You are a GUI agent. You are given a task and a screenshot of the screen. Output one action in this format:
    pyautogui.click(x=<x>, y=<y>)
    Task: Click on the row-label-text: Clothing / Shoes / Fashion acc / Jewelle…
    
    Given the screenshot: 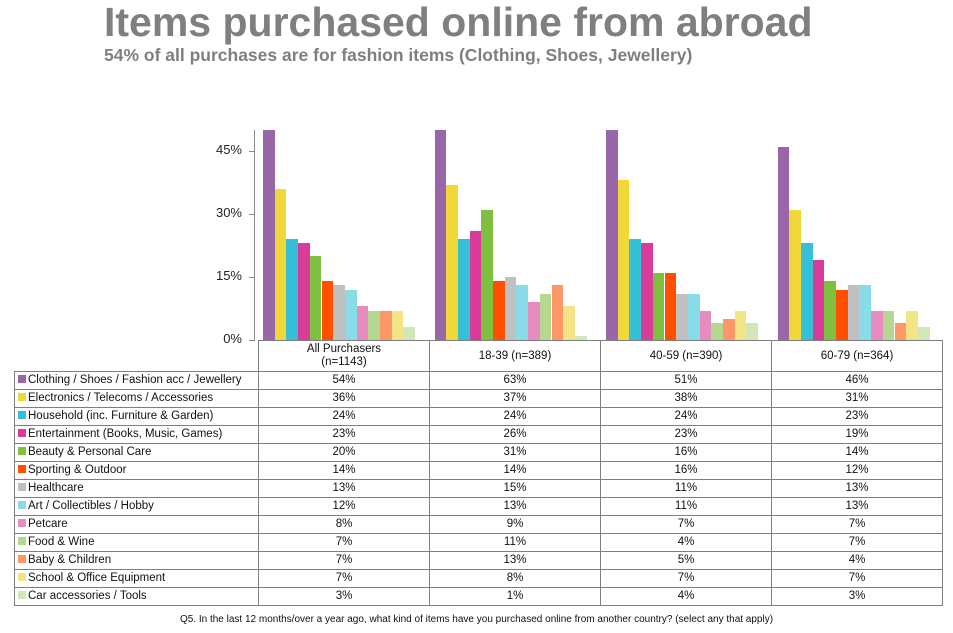 What is the action you would take?
    pyautogui.click(x=135, y=380)
    